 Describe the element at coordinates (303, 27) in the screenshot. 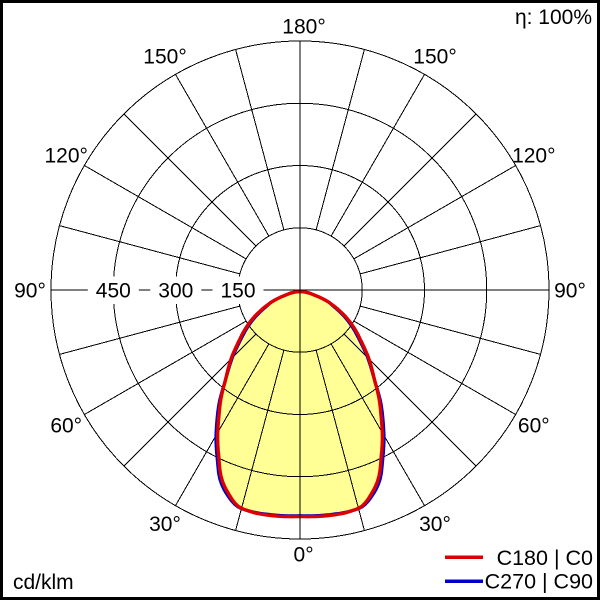

I see `svg-text: 180°` at that location.